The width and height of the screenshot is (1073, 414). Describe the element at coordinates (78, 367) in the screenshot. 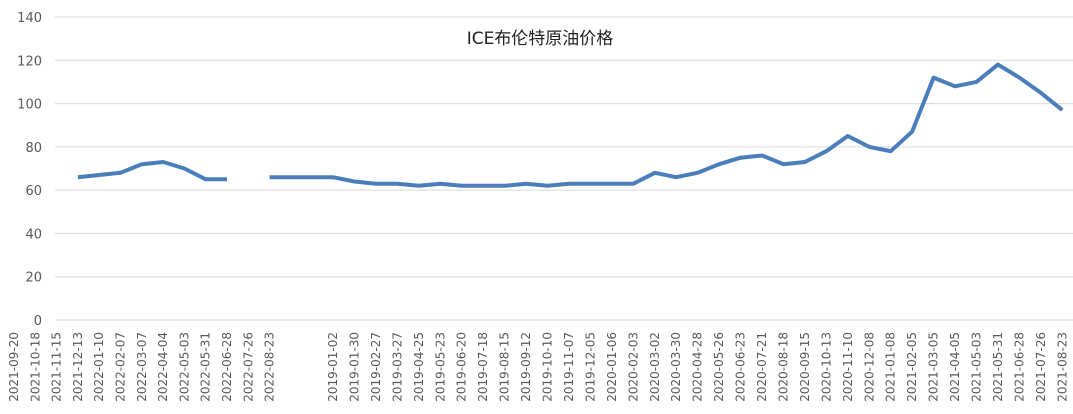

I see `x-tick-label: 2021-12-13` at that location.